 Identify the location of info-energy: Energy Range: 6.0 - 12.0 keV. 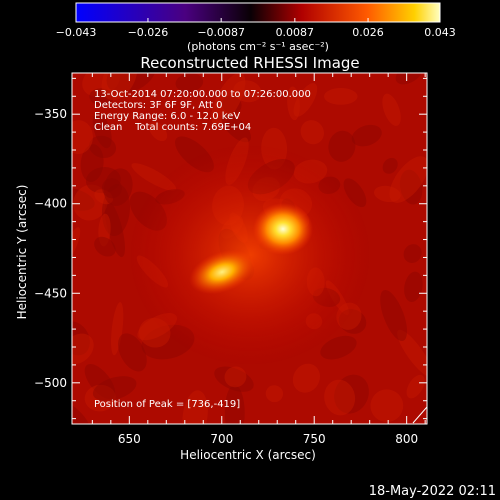
(167, 116).